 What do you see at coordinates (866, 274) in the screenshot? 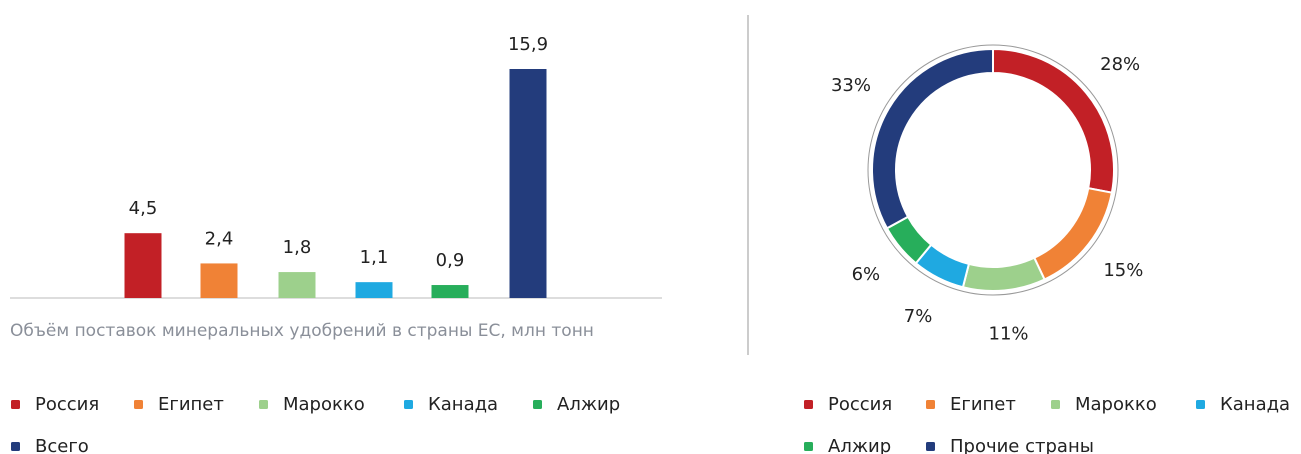
I see `value-label: 6%` at bounding box center [866, 274].